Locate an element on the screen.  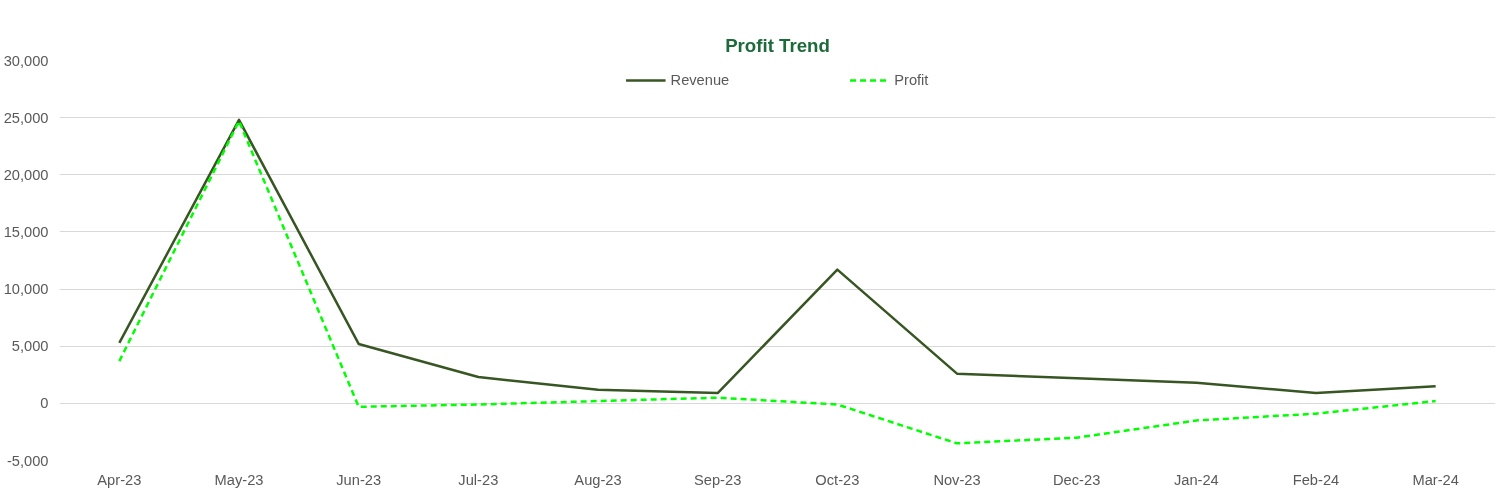
x-tick-label: Sep-23 is located at coordinates (718, 479).